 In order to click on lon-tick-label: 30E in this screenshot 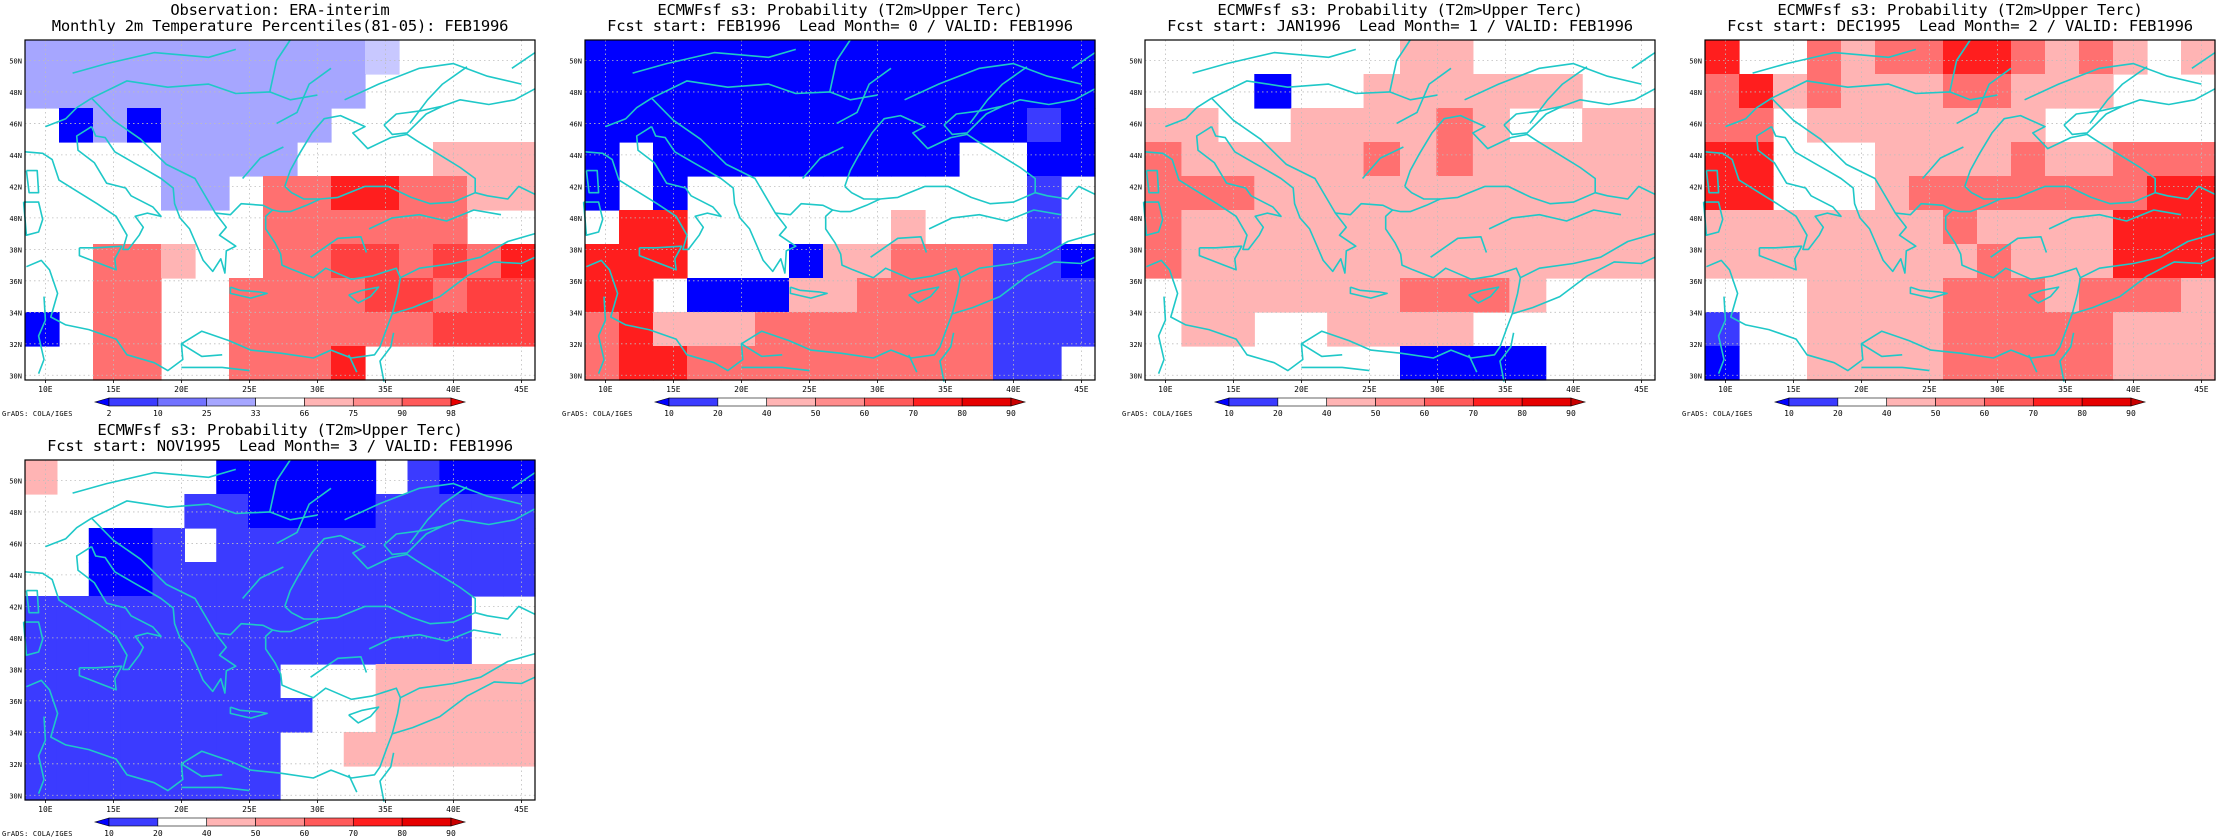, I will do `click(317, 809)`.